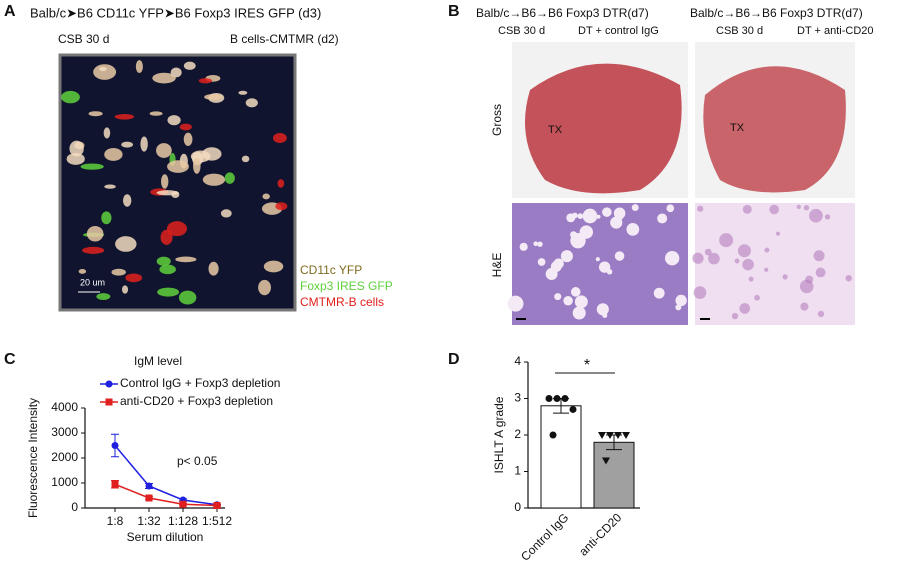 The image size is (900, 571). Describe the element at coordinates (775, 264) in the screenshot. I see `histology-image` at that location.